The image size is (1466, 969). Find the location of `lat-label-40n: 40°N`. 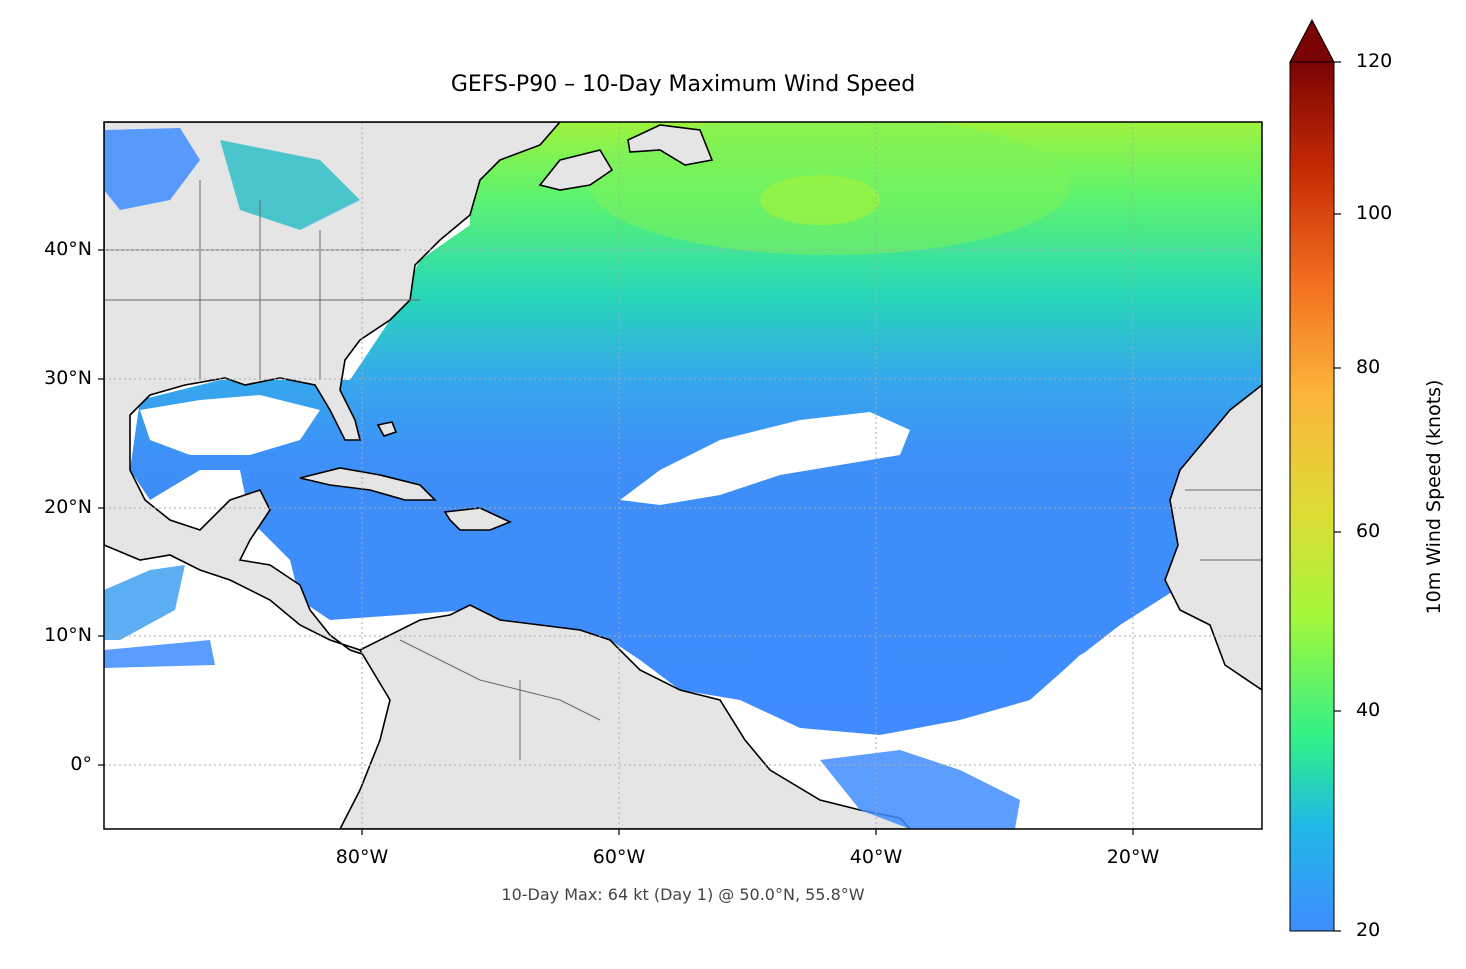

lat-label-40n: 40°N is located at coordinates (68, 249).